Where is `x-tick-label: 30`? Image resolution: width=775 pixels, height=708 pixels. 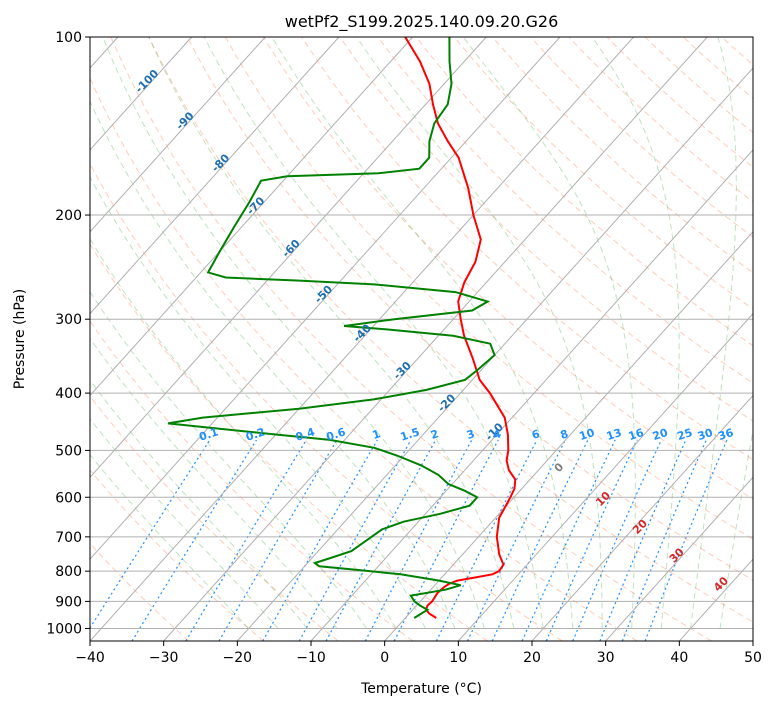
x-tick-label: 30 is located at coordinates (606, 658).